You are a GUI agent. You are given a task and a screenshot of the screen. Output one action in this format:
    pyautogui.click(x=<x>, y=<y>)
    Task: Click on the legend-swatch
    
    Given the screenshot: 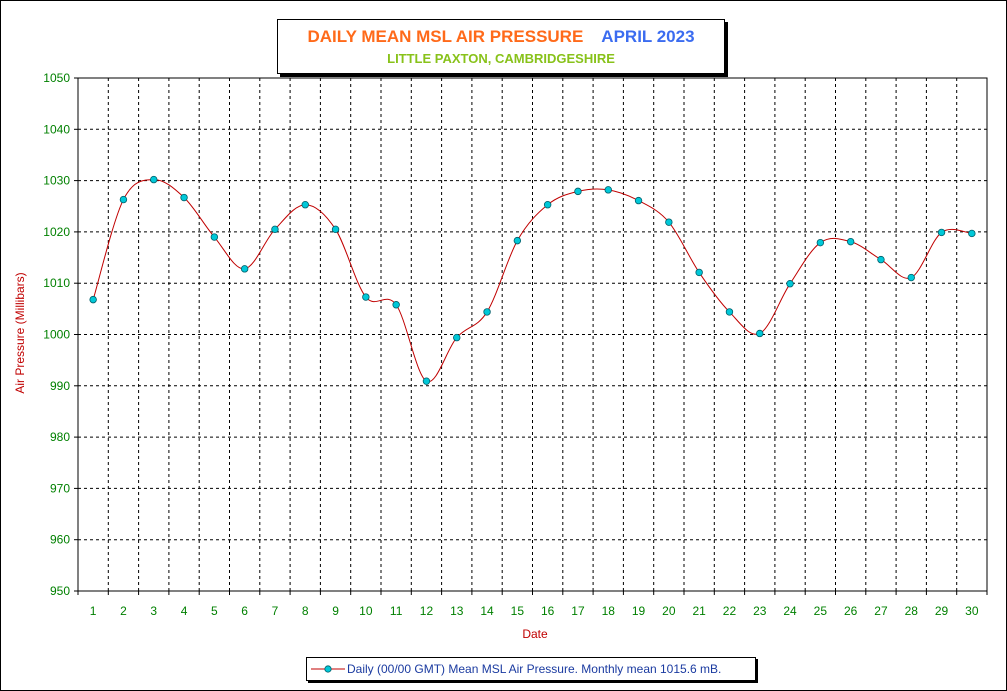 What is the action you would take?
    pyautogui.click(x=328, y=669)
    